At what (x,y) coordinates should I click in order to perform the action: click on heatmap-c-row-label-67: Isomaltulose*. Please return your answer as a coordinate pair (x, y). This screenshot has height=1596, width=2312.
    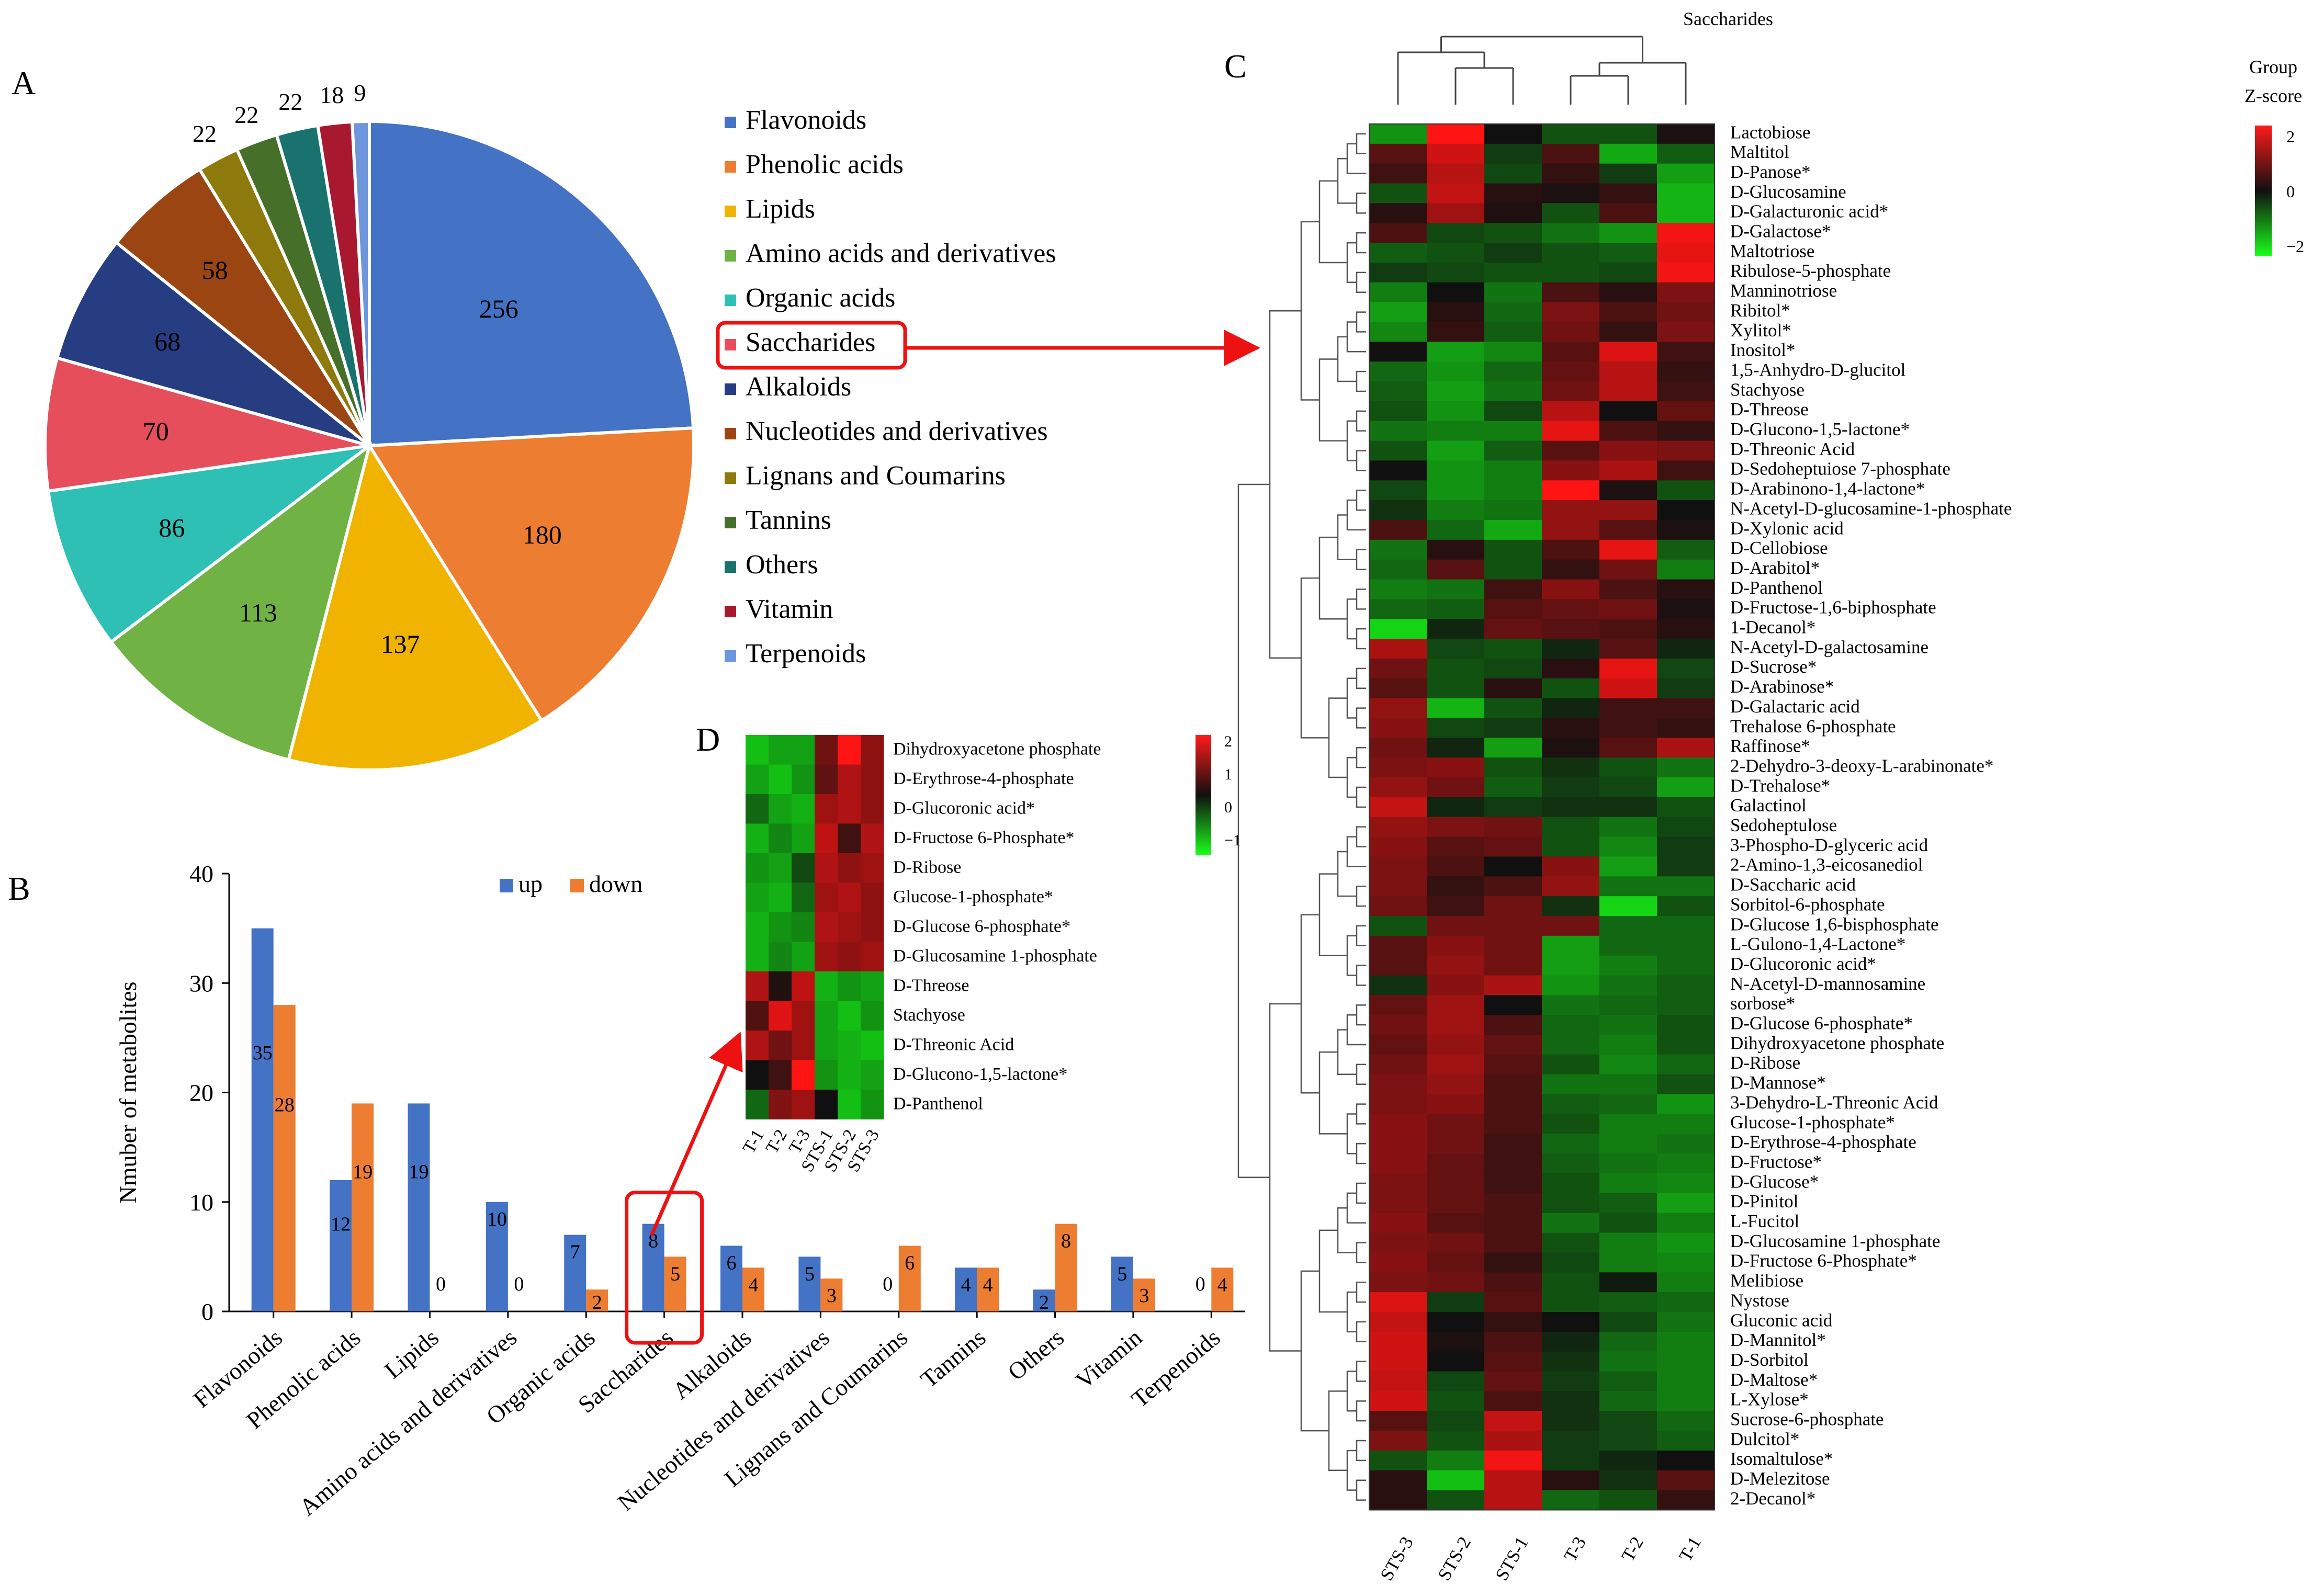
    Looking at the image, I should click on (1781, 1458).